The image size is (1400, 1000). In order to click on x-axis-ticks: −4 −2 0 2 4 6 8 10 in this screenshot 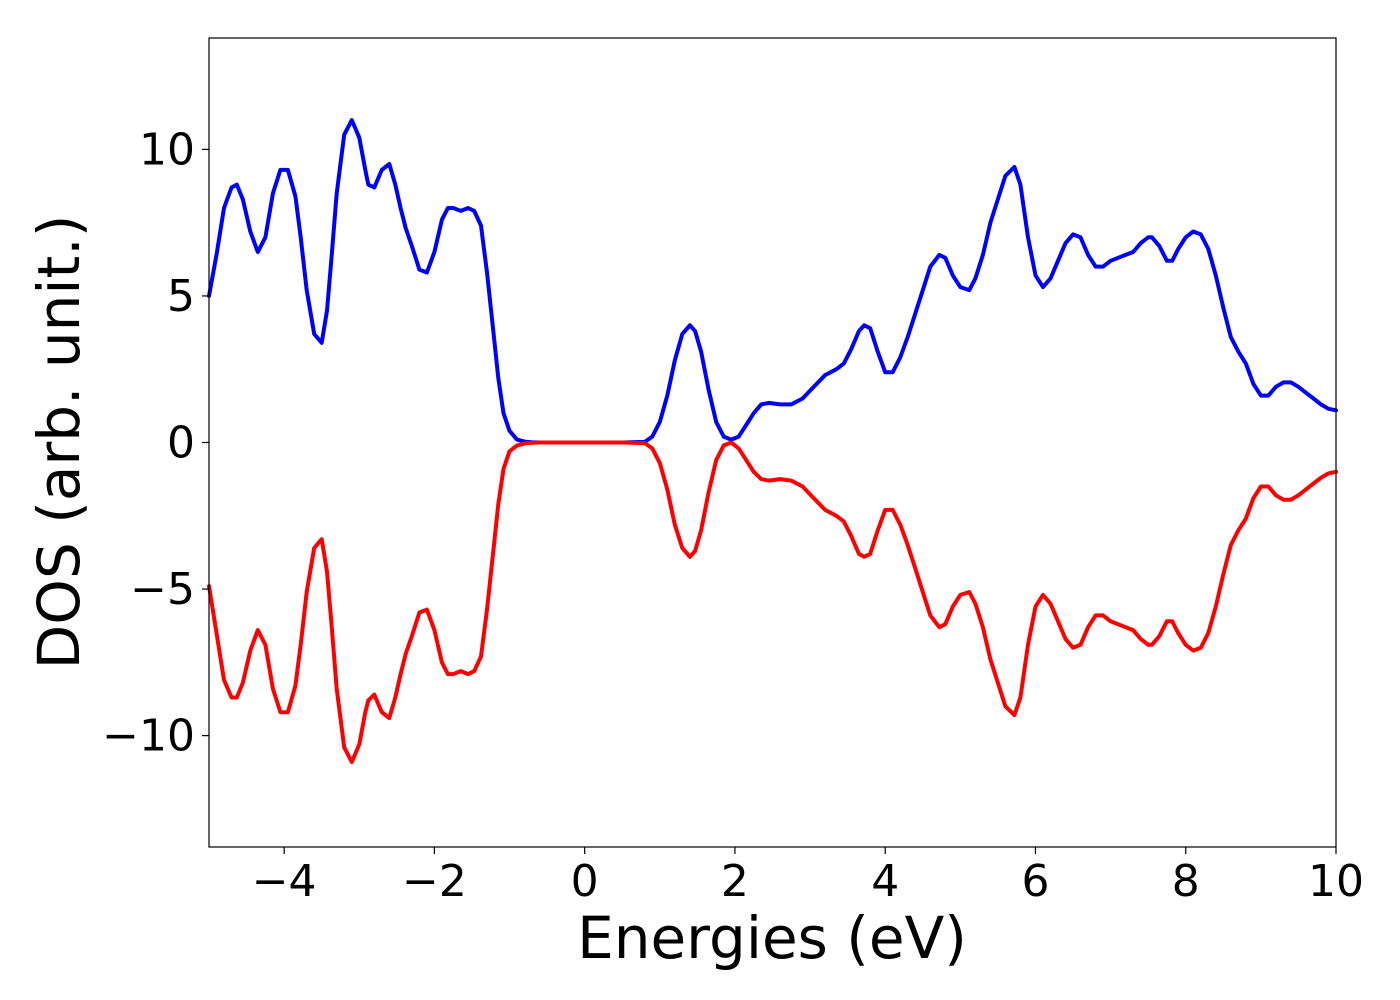, I will do `click(808, 877)`.